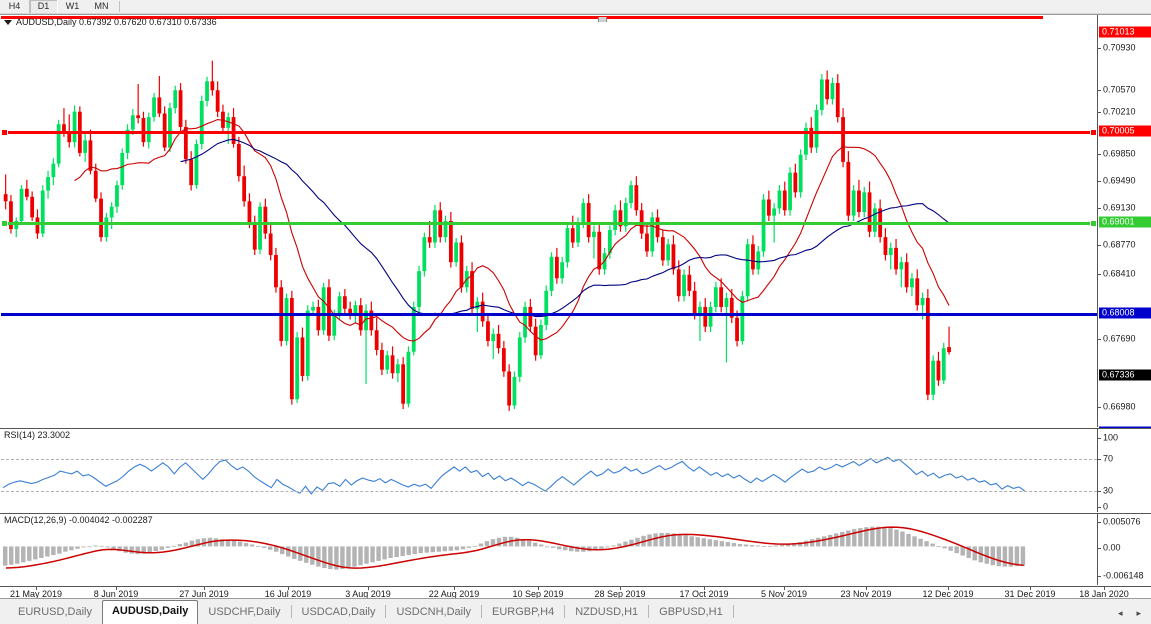 This screenshot has height=624, width=1151. What do you see at coordinates (1124, 470) in the screenshot?
I see `rsi-axis: 100 70 30 0` at bounding box center [1124, 470].